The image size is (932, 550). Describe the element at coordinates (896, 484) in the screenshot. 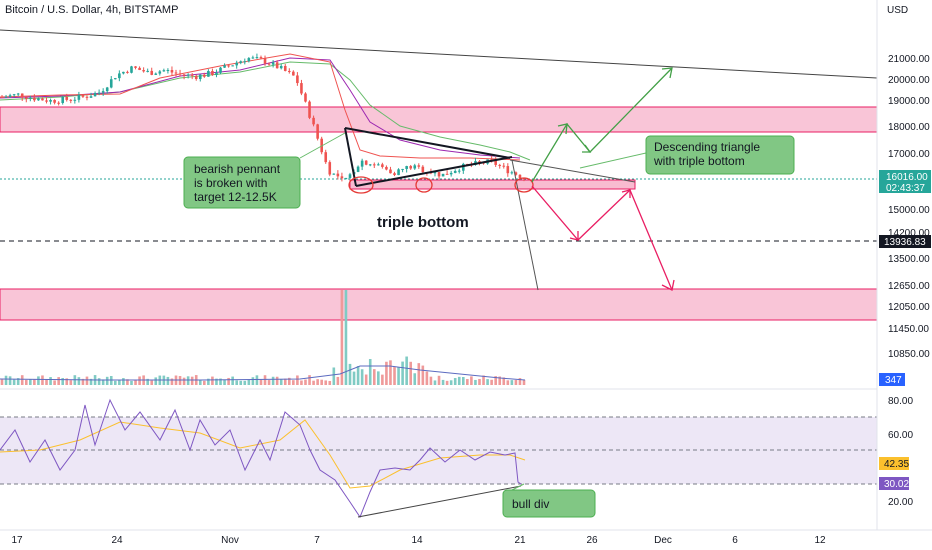

I see `rsi-ma-badge-value: 30.02` at that location.